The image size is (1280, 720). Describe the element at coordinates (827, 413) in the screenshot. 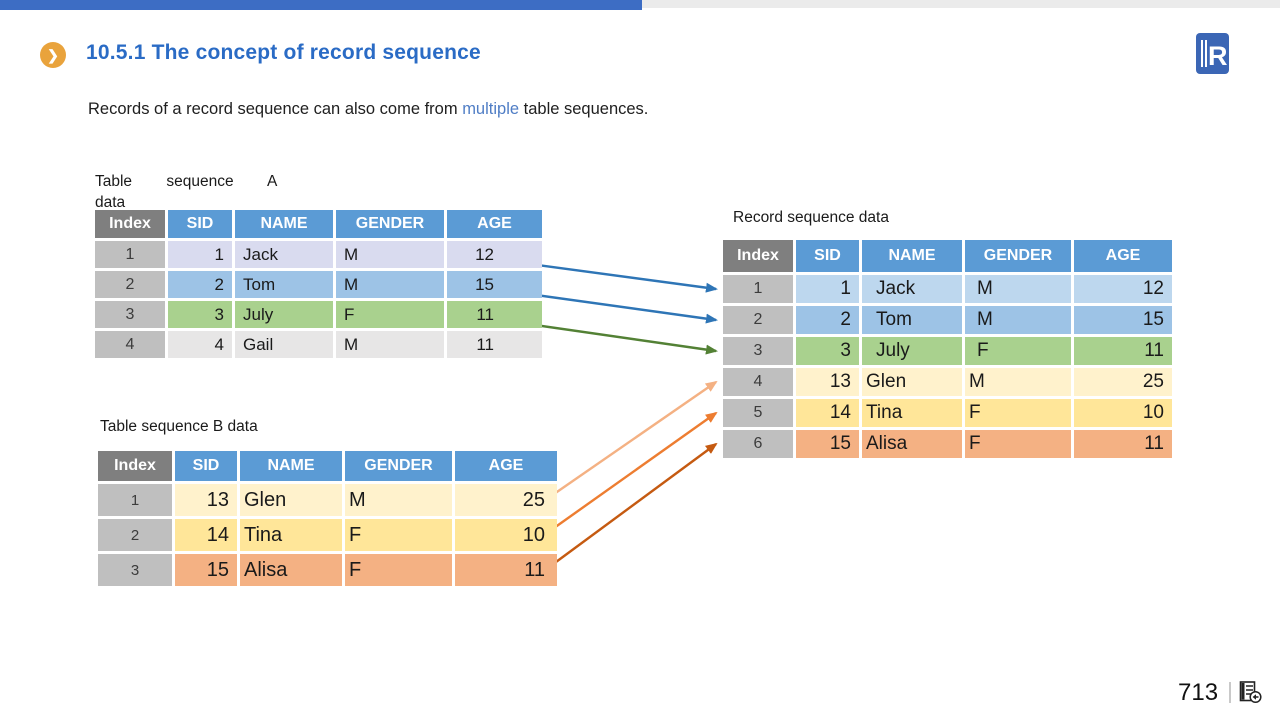

I see `cell-sid: 14` at that location.